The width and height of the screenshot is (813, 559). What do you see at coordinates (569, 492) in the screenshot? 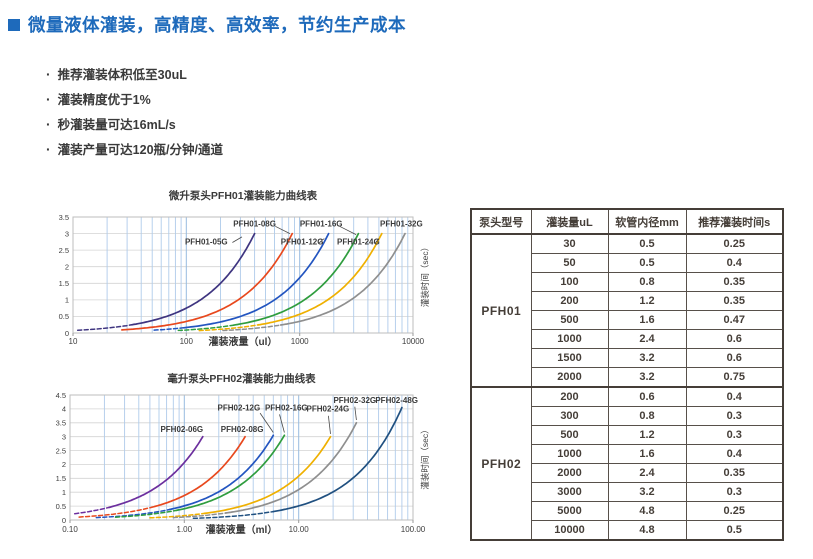
I see `table-cell: 3000` at bounding box center [569, 492].